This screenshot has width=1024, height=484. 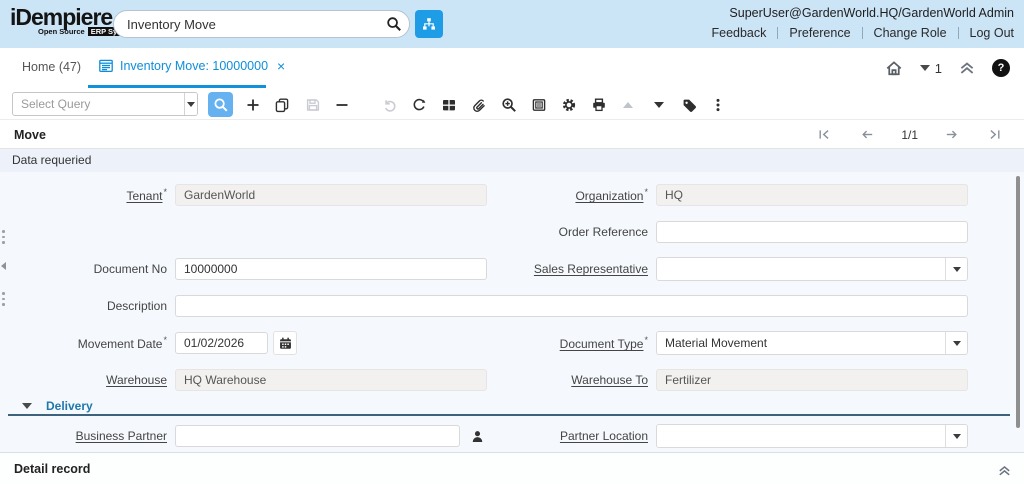 I want to click on global-search-input, so click(x=246, y=24).